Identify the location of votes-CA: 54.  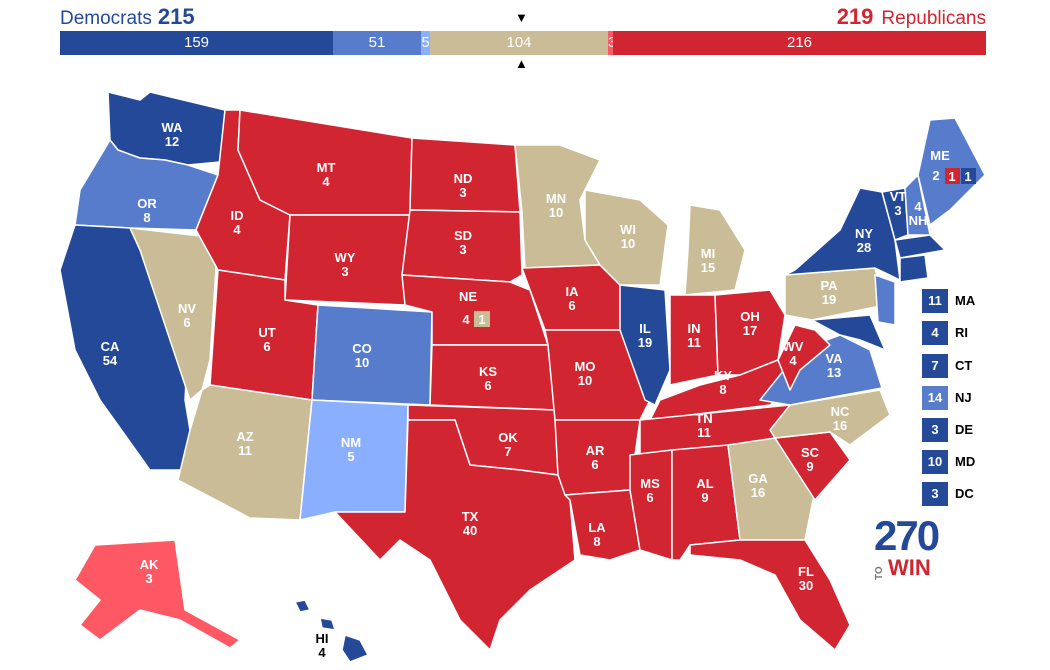
(110, 360).